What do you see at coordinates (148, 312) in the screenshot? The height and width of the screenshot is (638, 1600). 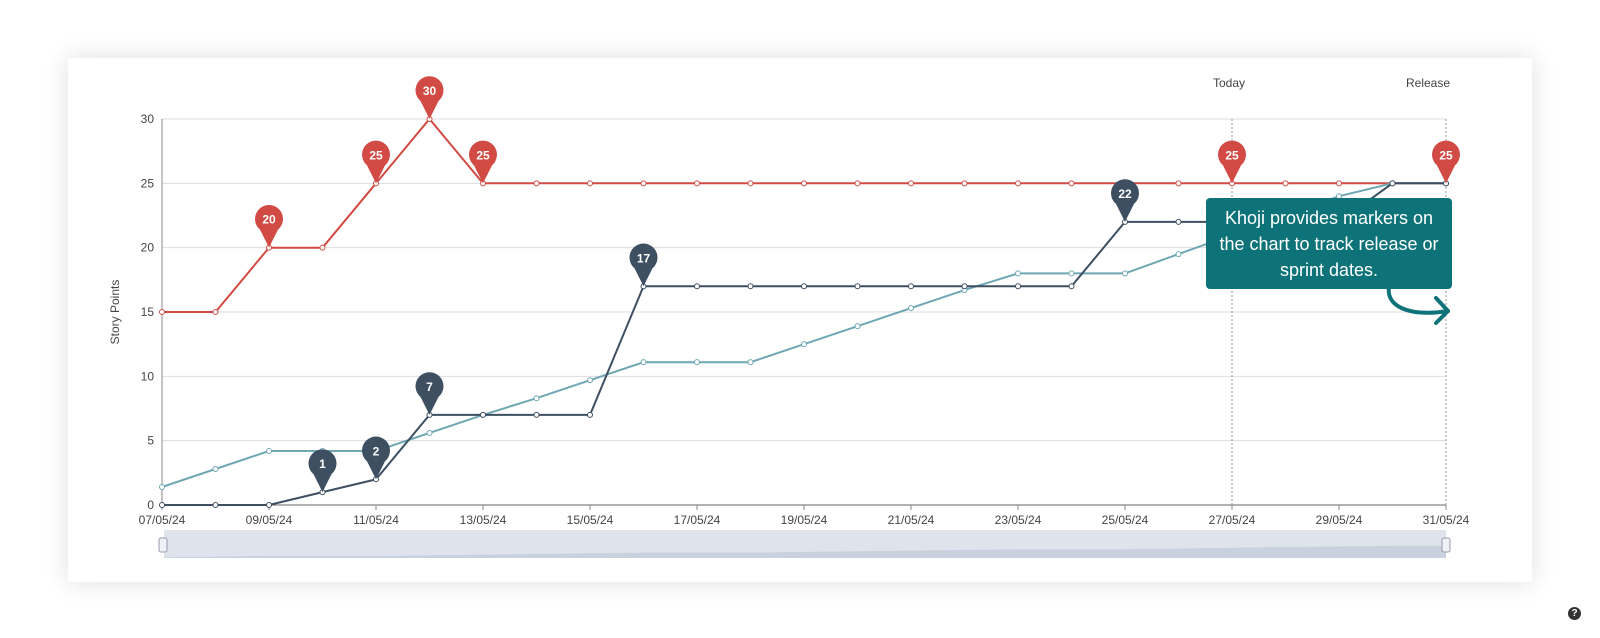 I see `y-tick-label: 15` at bounding box center [148, 312].